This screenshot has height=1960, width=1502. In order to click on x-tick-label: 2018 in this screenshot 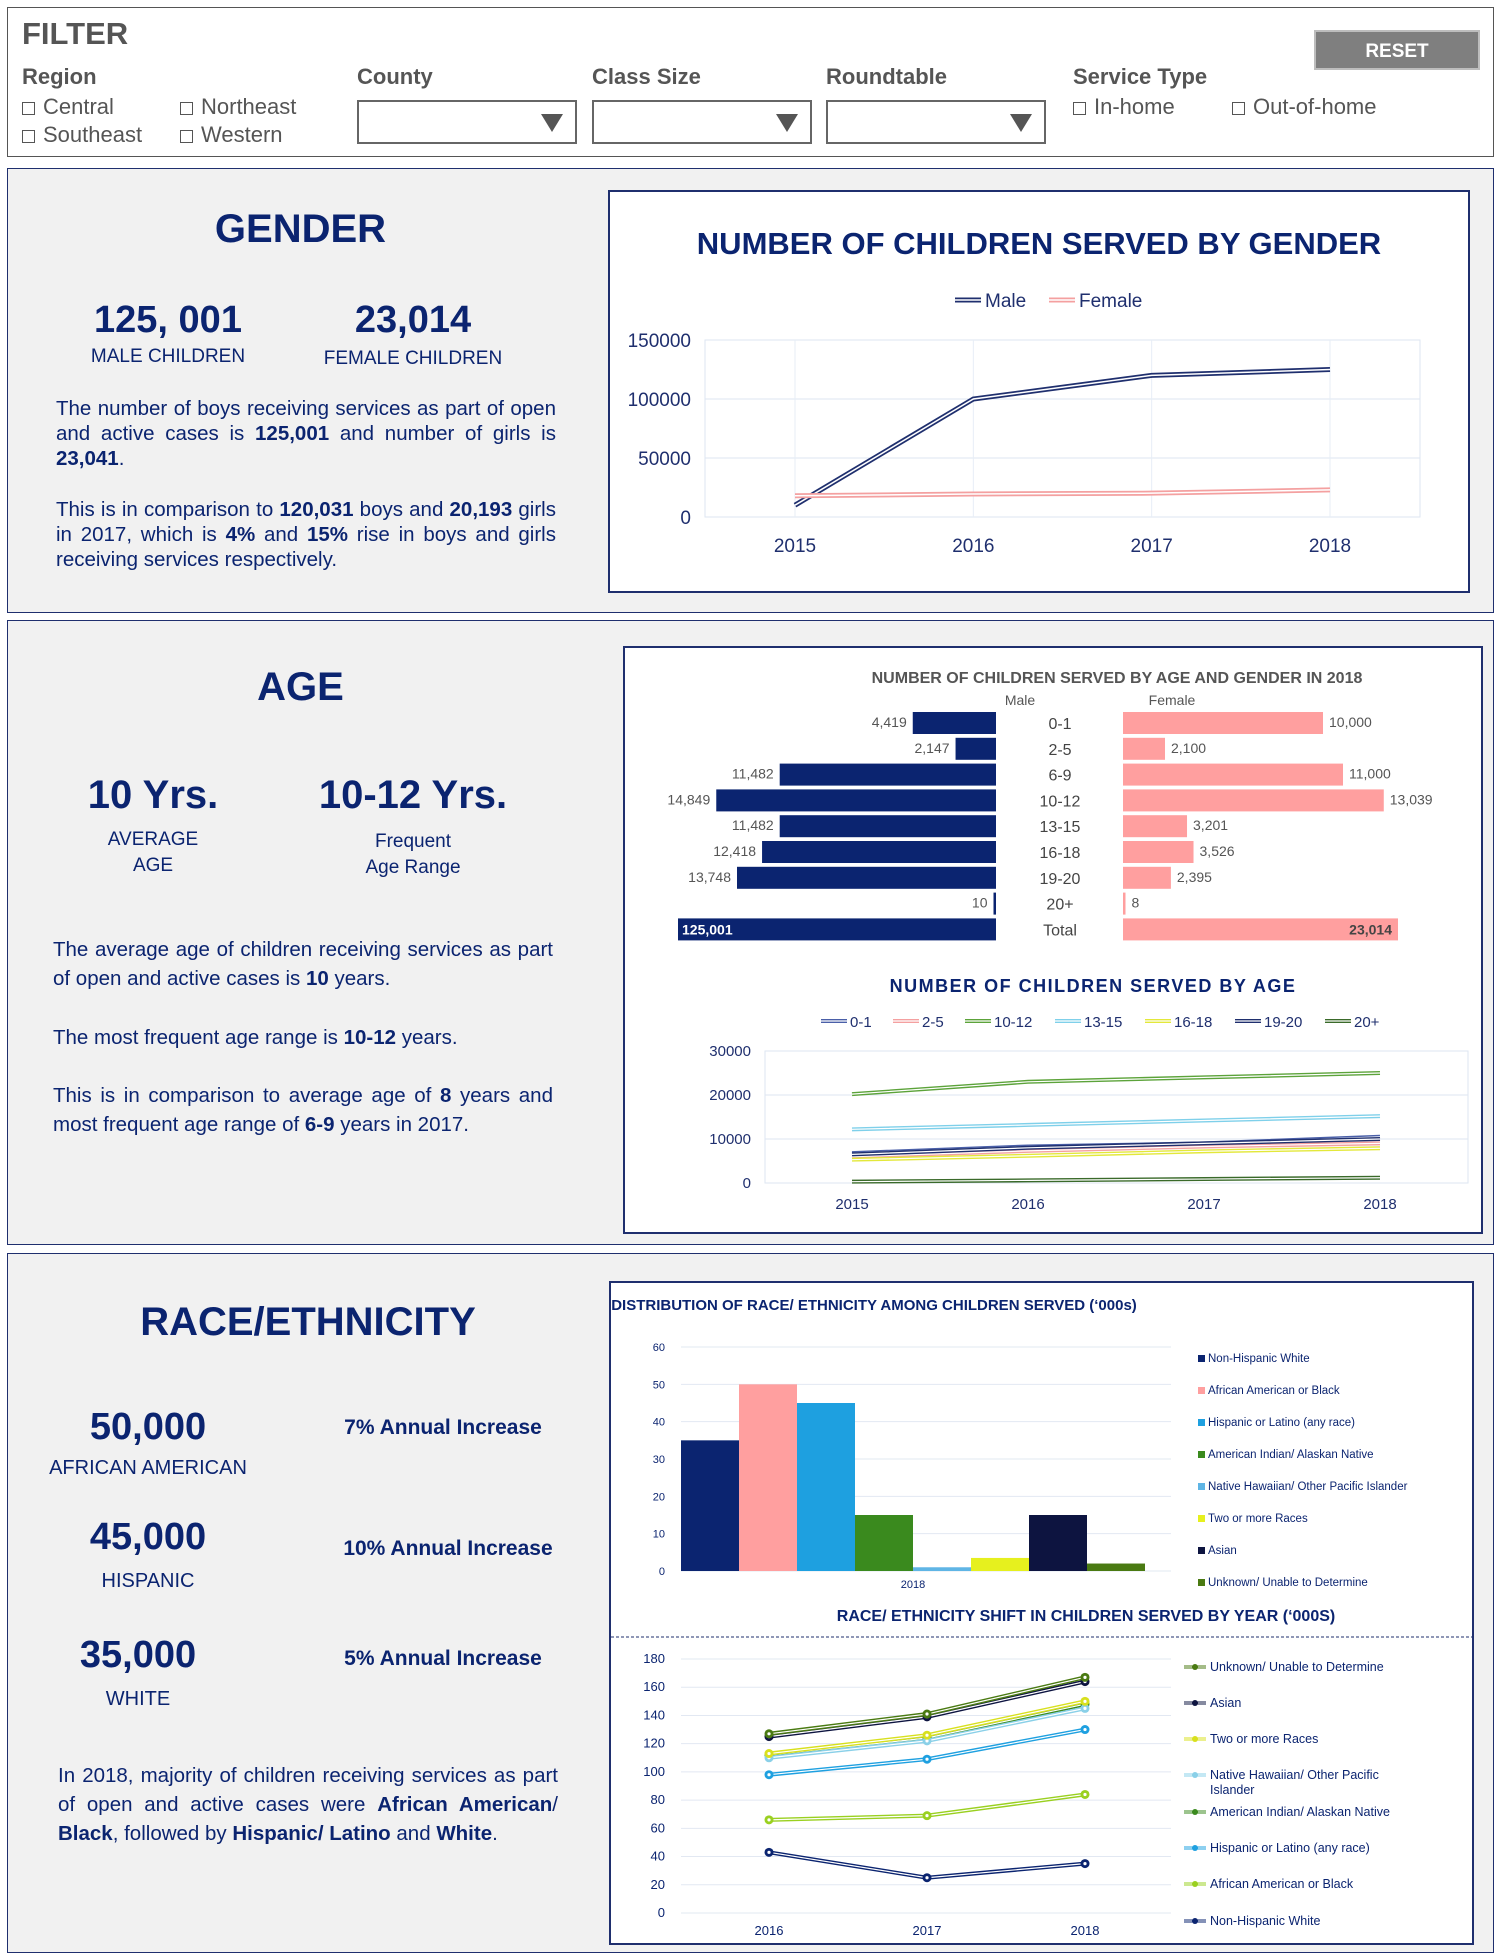, I will do `click(913, 1585)`.